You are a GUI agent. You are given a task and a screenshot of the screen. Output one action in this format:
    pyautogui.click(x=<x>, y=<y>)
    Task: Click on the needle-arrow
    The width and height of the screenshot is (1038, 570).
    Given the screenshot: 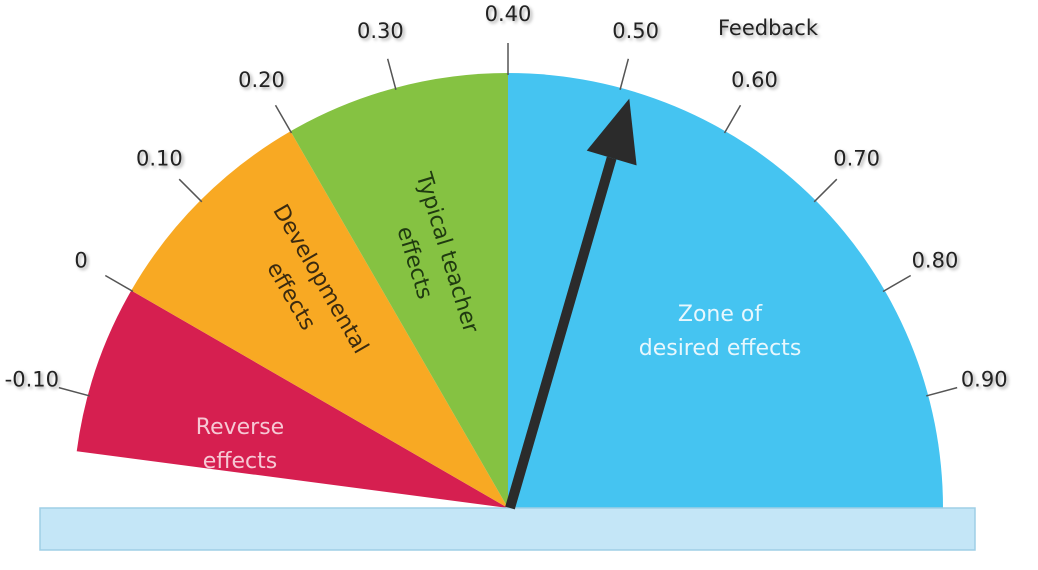 What is the action you would take?
    pyautogui.click(x=571, y=304)
    